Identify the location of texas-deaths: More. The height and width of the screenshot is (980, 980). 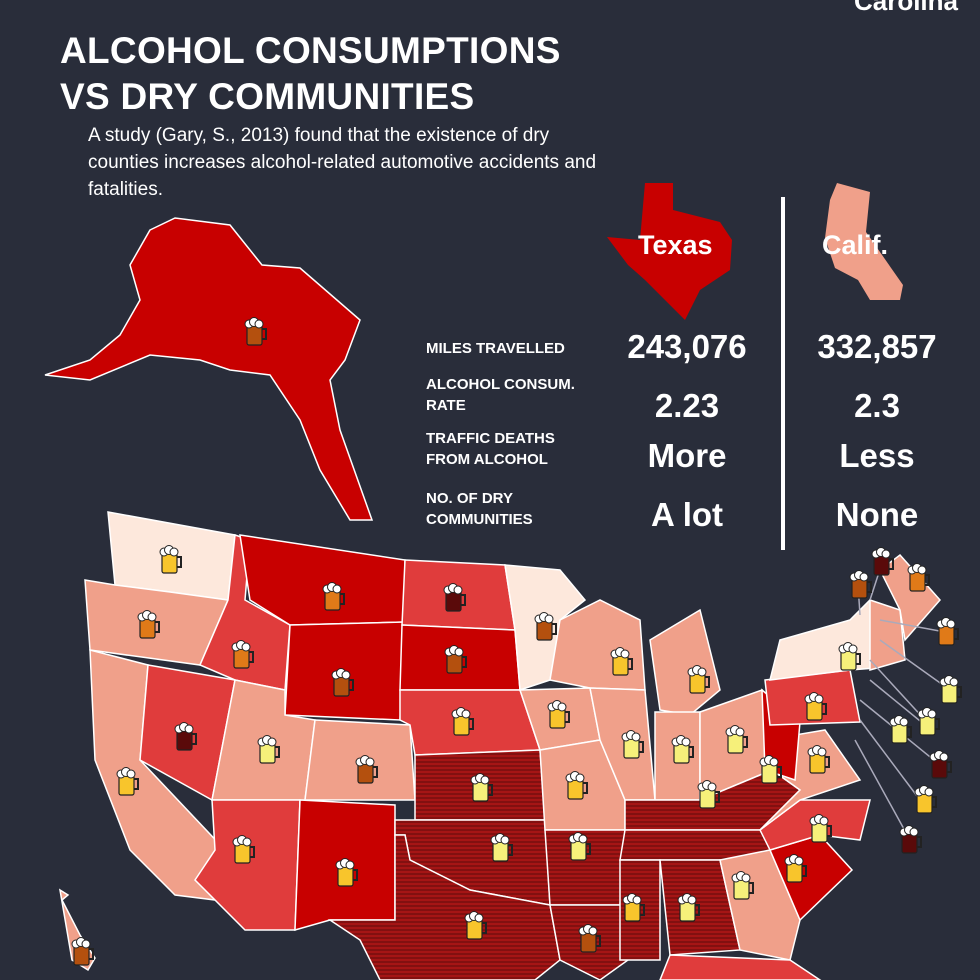
(687, 455).